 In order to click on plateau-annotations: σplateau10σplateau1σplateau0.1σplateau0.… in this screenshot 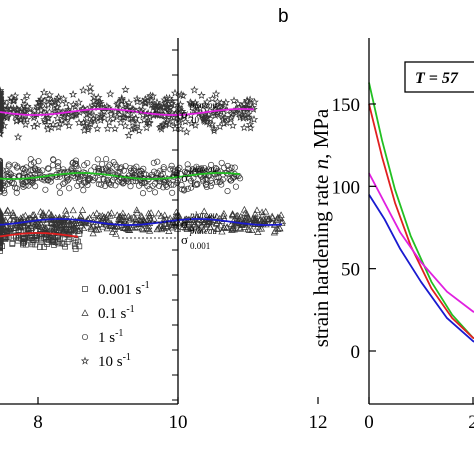, I will do `click(167, 175)`.